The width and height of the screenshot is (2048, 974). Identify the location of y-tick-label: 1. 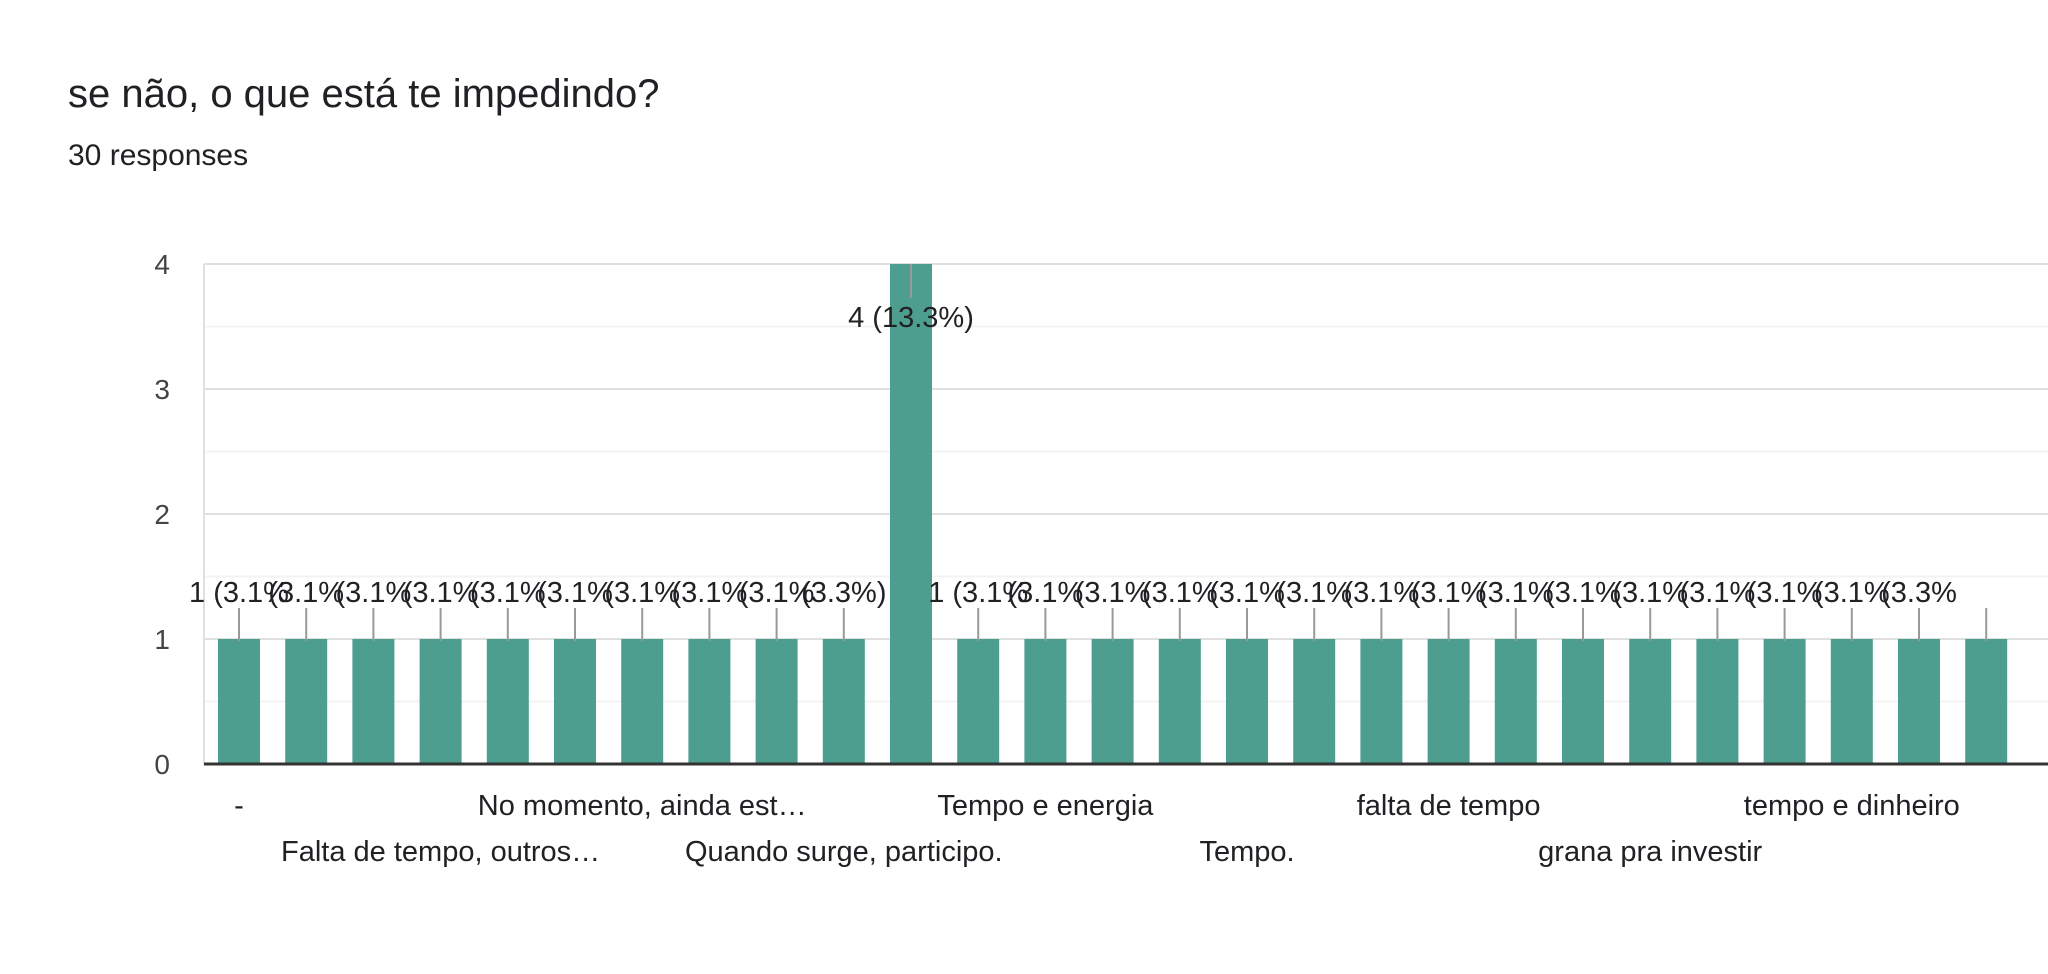
(162, 639).